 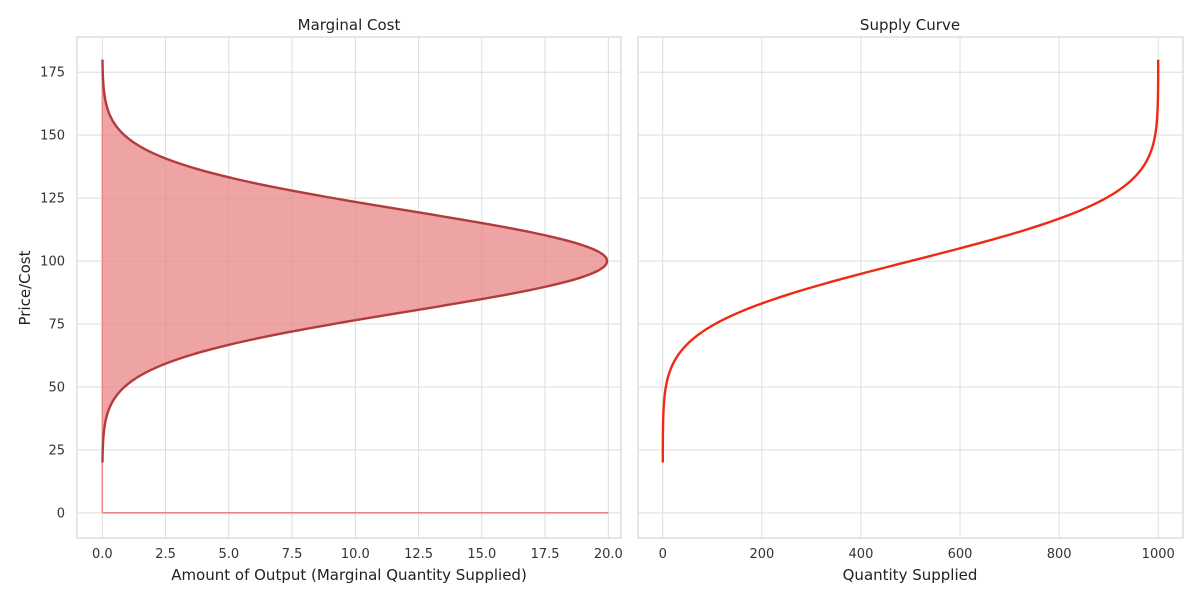 What do you see at coordinates (545, 554) in the screenshot?
I see `left-x-tick-label: 17.5` at bounding box center [545, 554].